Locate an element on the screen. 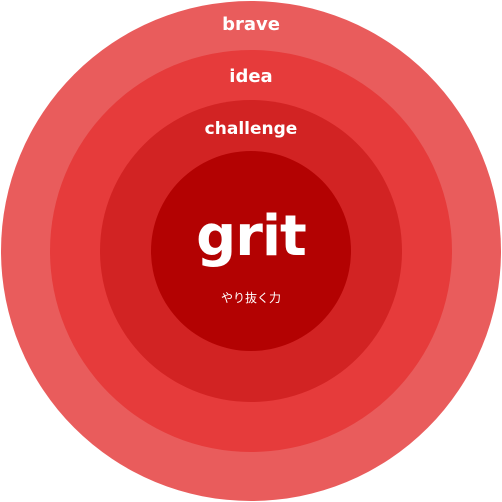  core-label-grit: grit is located at coordinates (251, 236).